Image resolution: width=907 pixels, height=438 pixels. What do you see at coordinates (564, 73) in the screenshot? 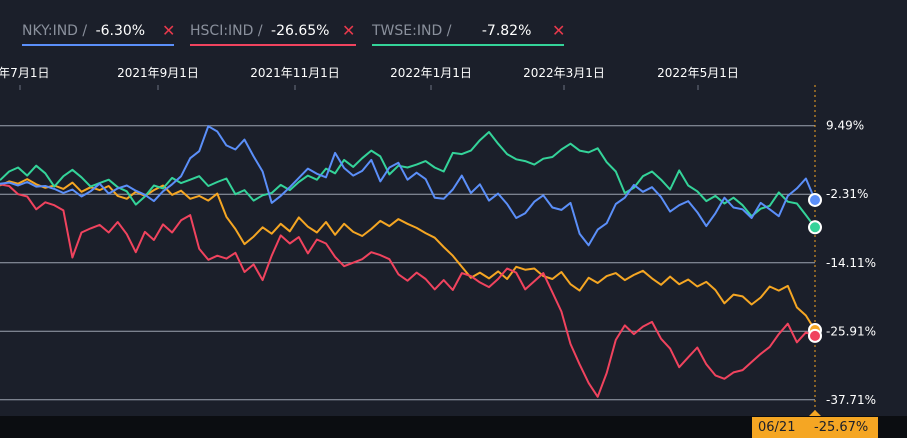
I see `x-tick-label: 2022年3月1日` at bounding box center [564, 73].